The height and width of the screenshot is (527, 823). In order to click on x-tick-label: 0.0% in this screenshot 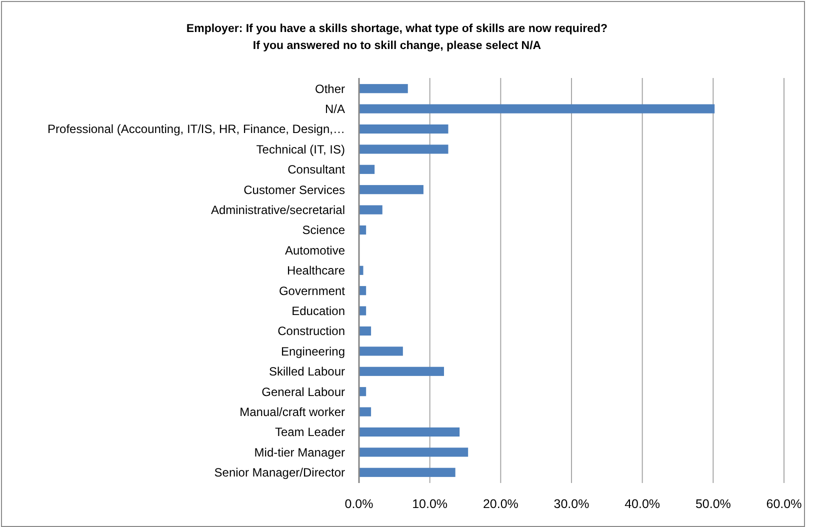, I will do `click(359, 504)`.